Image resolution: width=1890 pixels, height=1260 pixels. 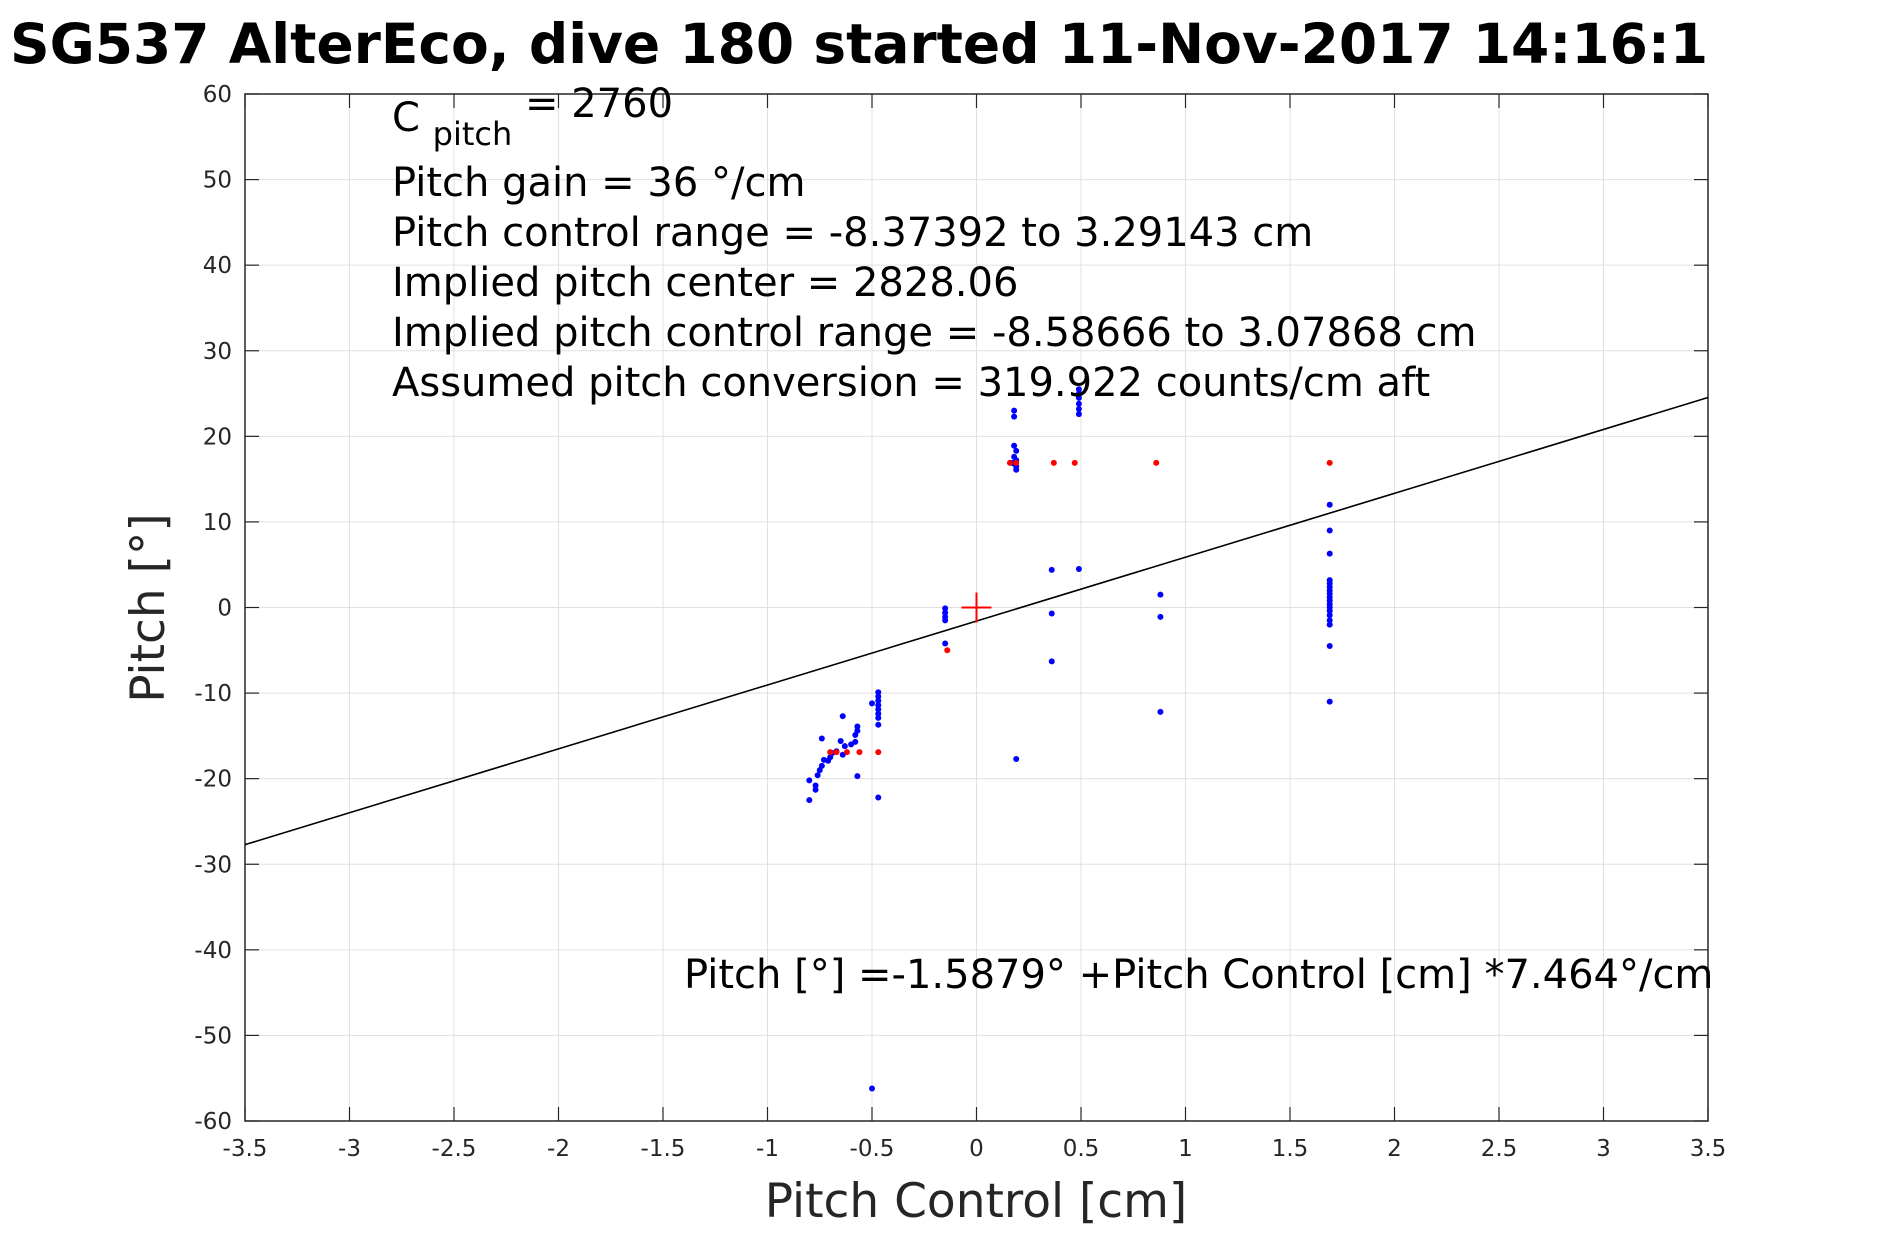 What do you see at coordinates (1499, 1149) in the screenshot?
I see `x-tick-label: 2.5` at bounding box center [1499, 1149].